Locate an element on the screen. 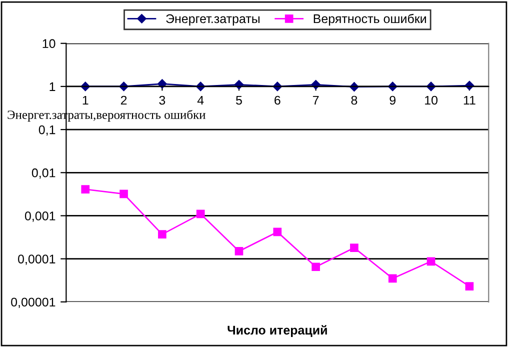 The image size is (509, 347). y-tick-label: 0,01 is located at coordinates (44, 173).